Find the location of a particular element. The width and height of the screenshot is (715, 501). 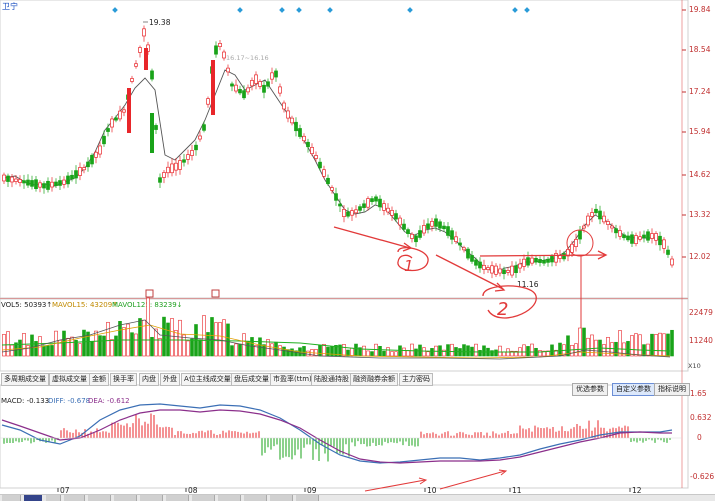

tab-main-line-volume: A位主线成交量 is located at coordinates (207, 379).